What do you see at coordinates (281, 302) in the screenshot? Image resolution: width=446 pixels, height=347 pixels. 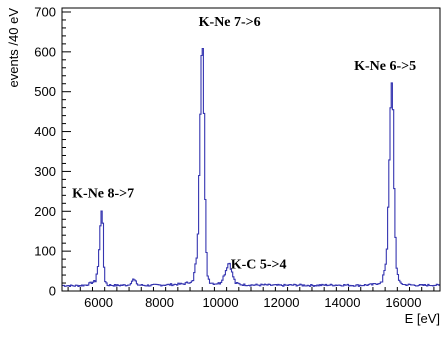 I see `x-tick-label: 12000` at bounding box center [281, 302].